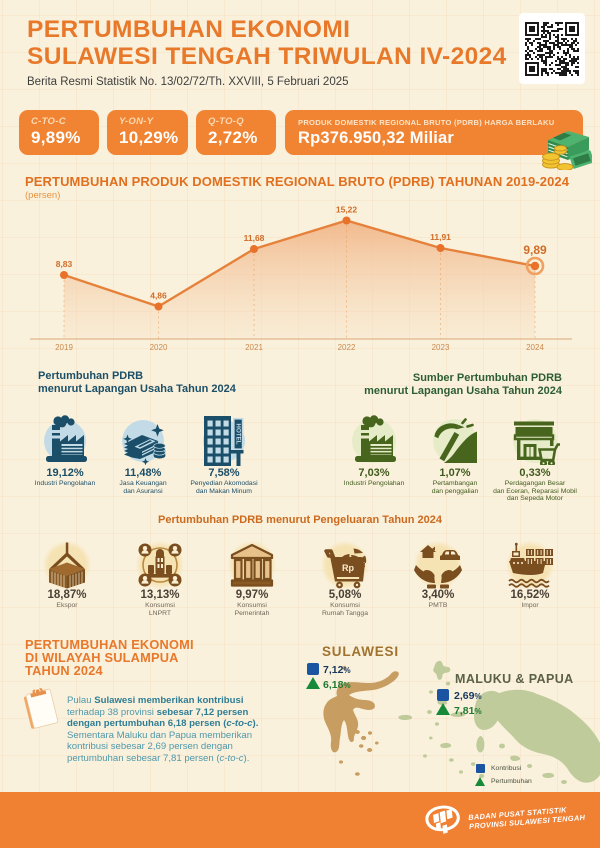 The width and height of the screenshot is (600, 848). What do you see at coordinates (237, 434) in the screenshot?
I see `svg-text: HOTEL` at bounding box center [237, 434].